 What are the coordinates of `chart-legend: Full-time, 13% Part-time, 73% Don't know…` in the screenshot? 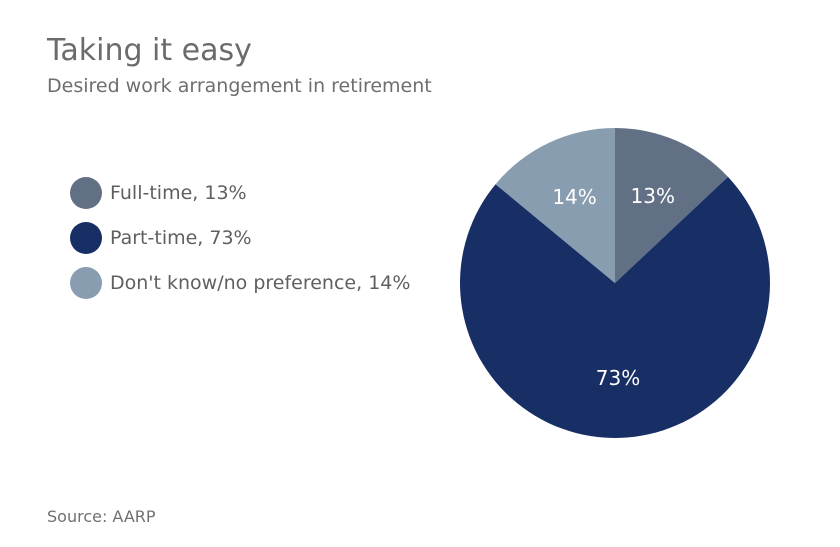 It's located at (240, 237).